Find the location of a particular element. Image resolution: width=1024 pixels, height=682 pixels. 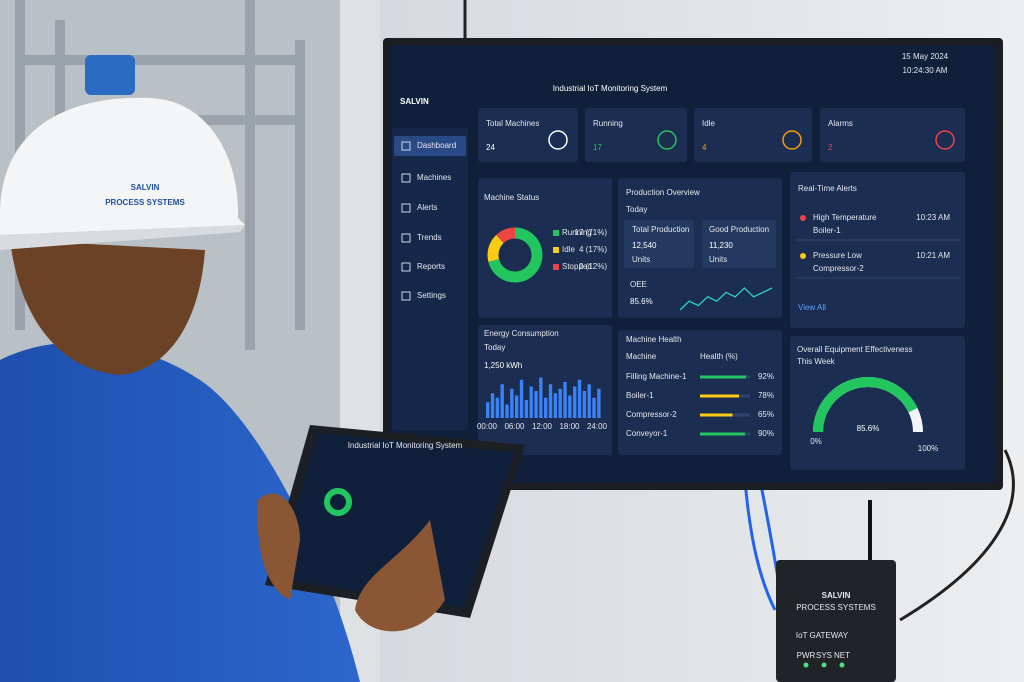

tablet-title: Industrial IoT Monitoring System is located at coordinates (405, 445).